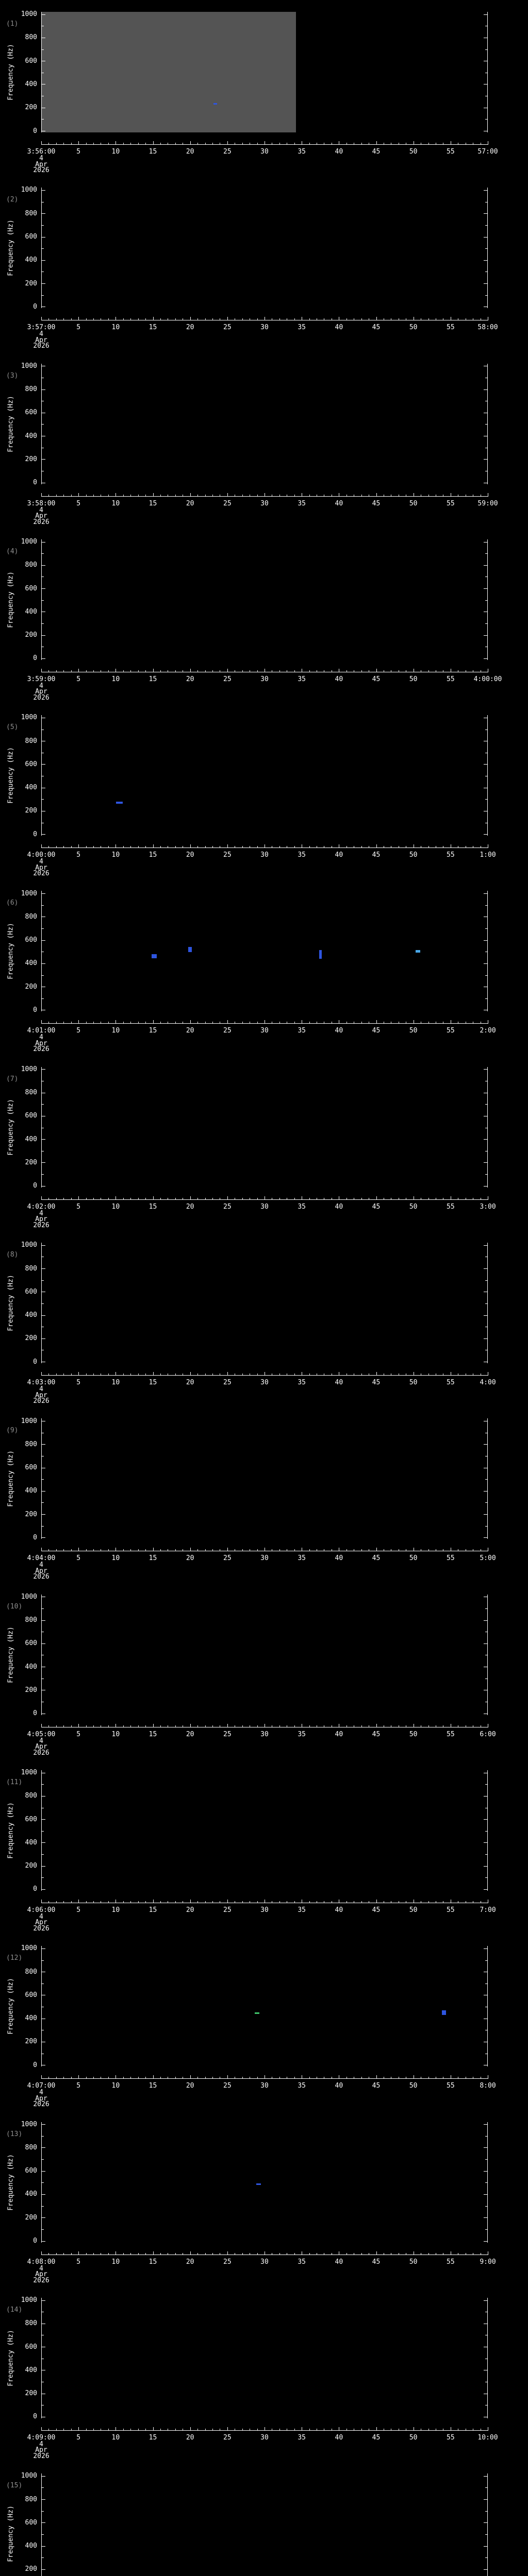 The image size is (528, 2576). Describe the element at coordinates (339, 855) in the screenshot. I see `x-tick-label: 40` at that location.